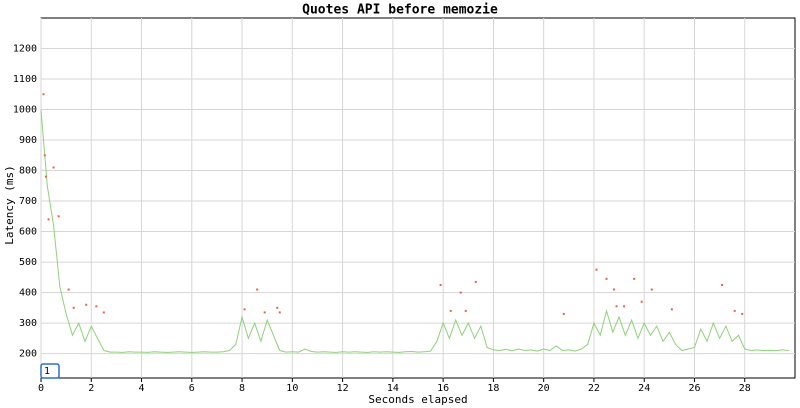 This screenshot has width=800, height=408. Describe the element at coordinates (443, 388) in the screenshot. I see `x-tick-label: 16` at that location.